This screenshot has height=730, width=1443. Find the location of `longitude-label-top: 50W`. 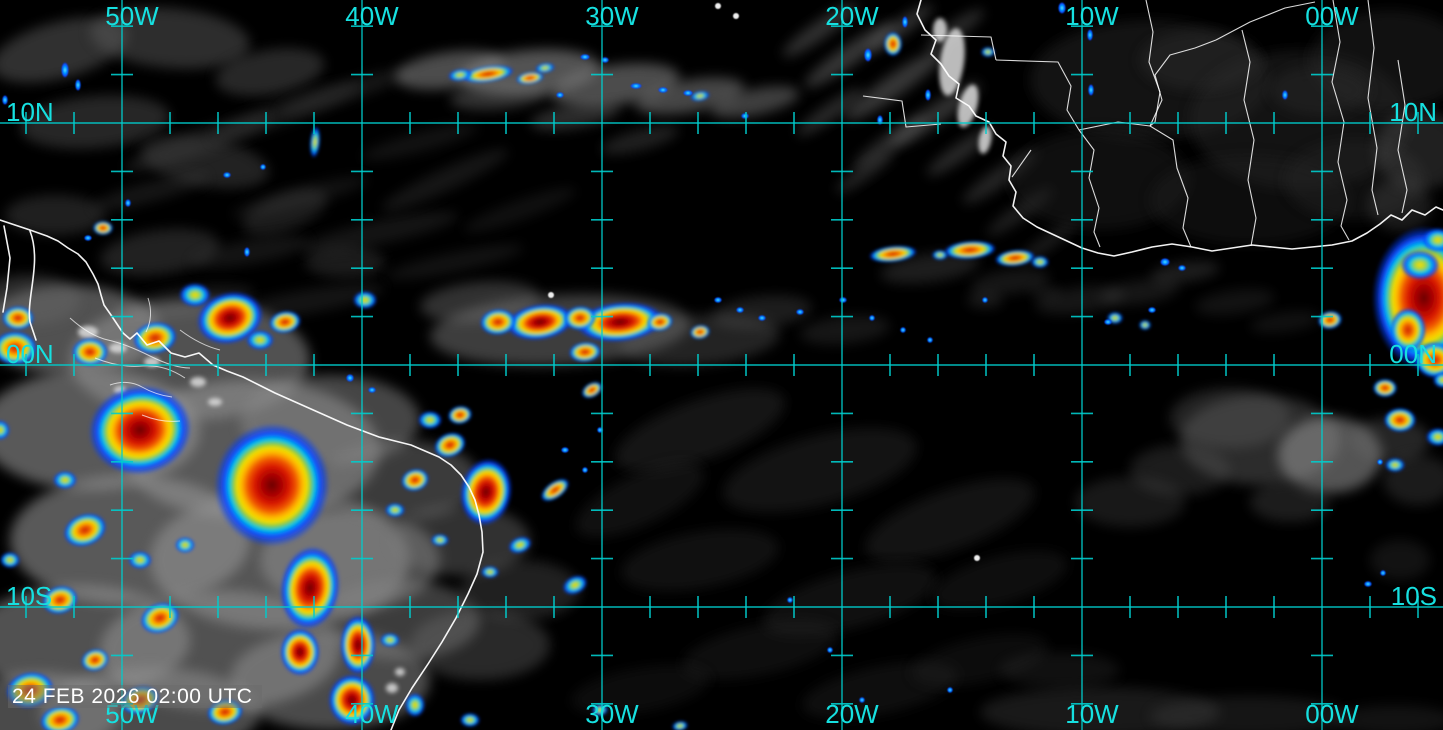

longitude-label-top: 50W is located at coordinates (132, 16).